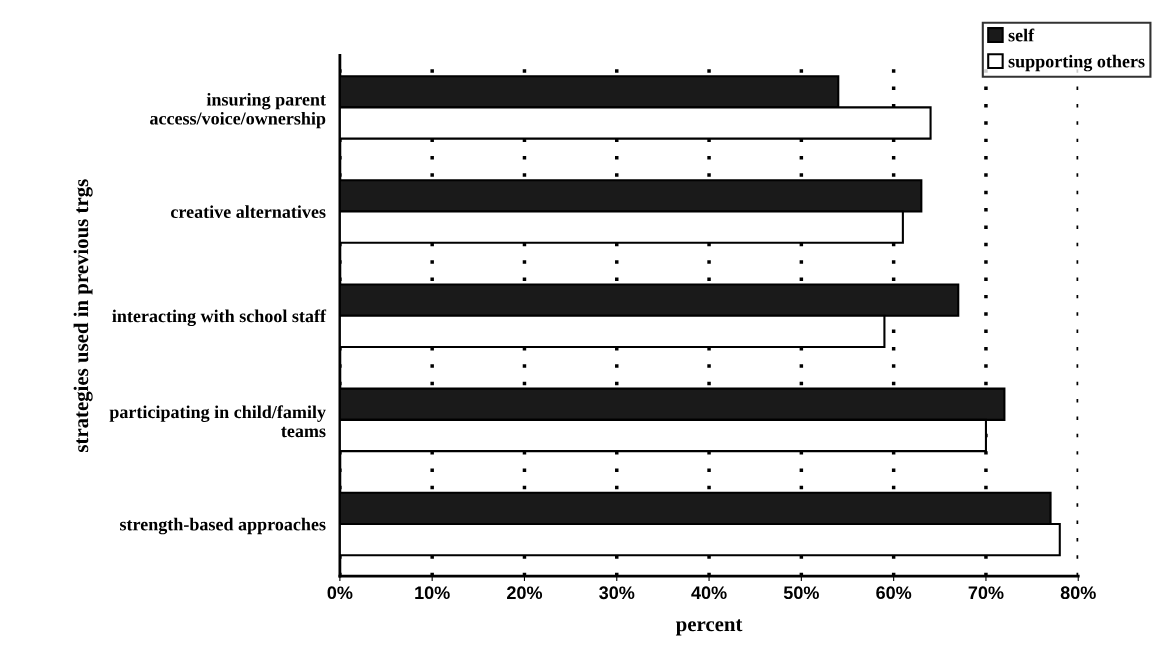 The image size is (1172, 651). I want to click on x-tick-label: 60%, so click(894, 593).